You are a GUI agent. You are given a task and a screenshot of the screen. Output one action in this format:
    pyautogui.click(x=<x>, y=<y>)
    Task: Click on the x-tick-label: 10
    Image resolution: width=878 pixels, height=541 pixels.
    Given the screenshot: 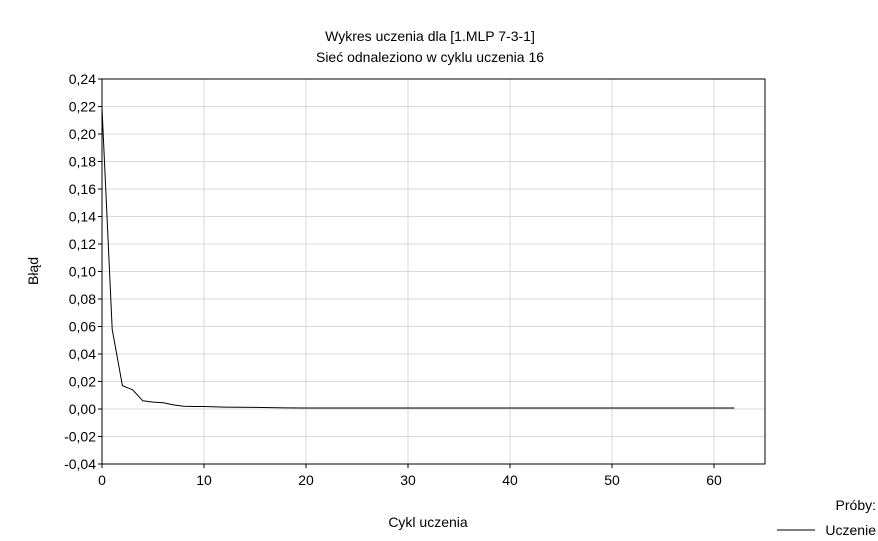 What is the action you would take?
    pyautogui.click(x=204, y=480)
    